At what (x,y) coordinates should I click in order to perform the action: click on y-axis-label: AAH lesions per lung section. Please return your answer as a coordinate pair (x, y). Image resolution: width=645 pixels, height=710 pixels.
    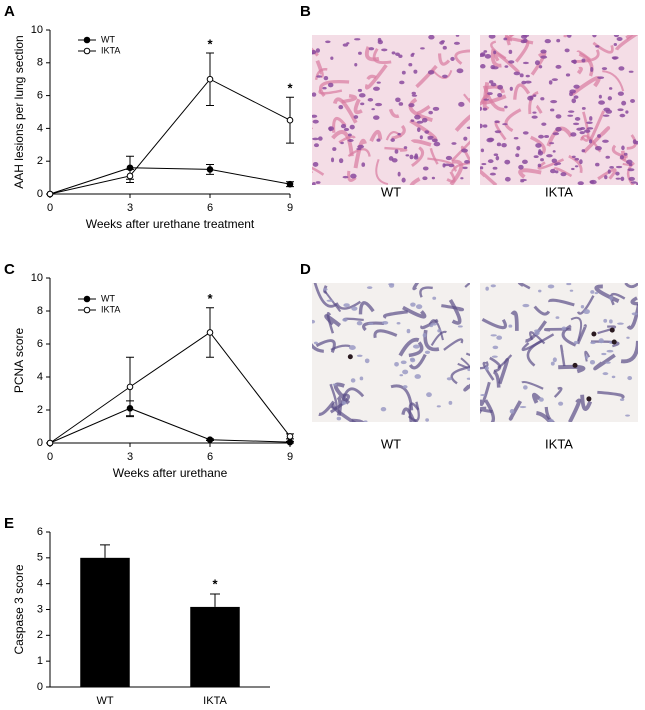
    Looking at the image, I should click on (19, 111).